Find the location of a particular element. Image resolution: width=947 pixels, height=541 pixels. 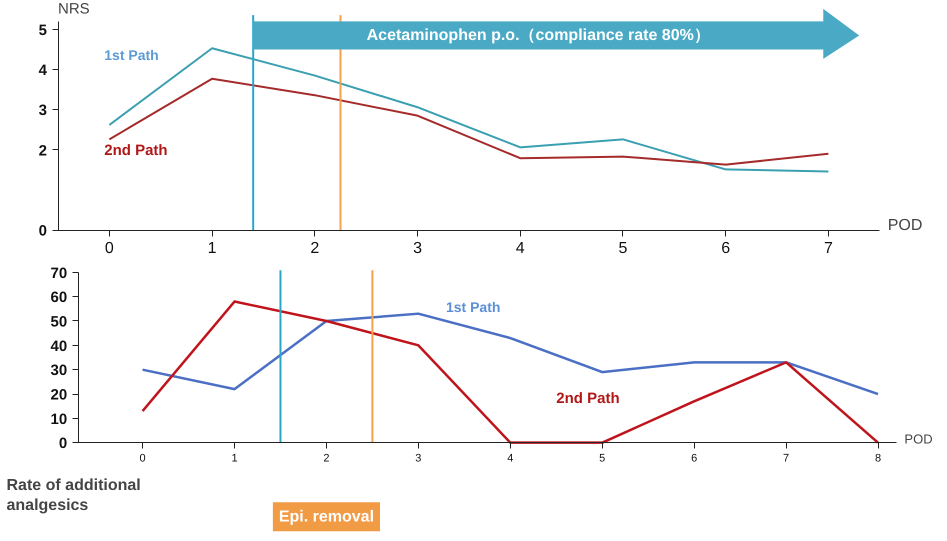

text: Epi. removal is located at coordinates (326, 517).